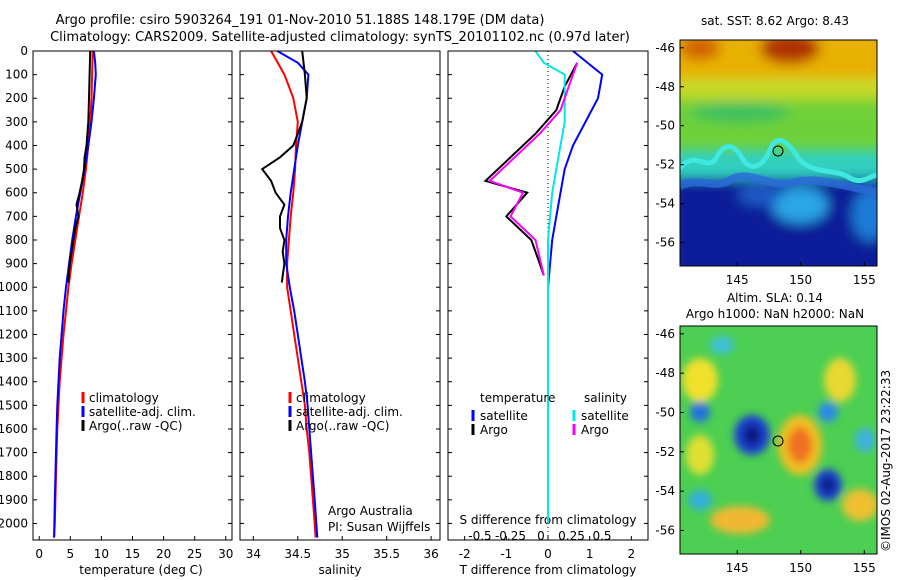 The width and height of the screenshot is (900, 580). Describe the element at coordinates (101, 554) in the screenshot. I see `x-tick-label: 10` at that location.